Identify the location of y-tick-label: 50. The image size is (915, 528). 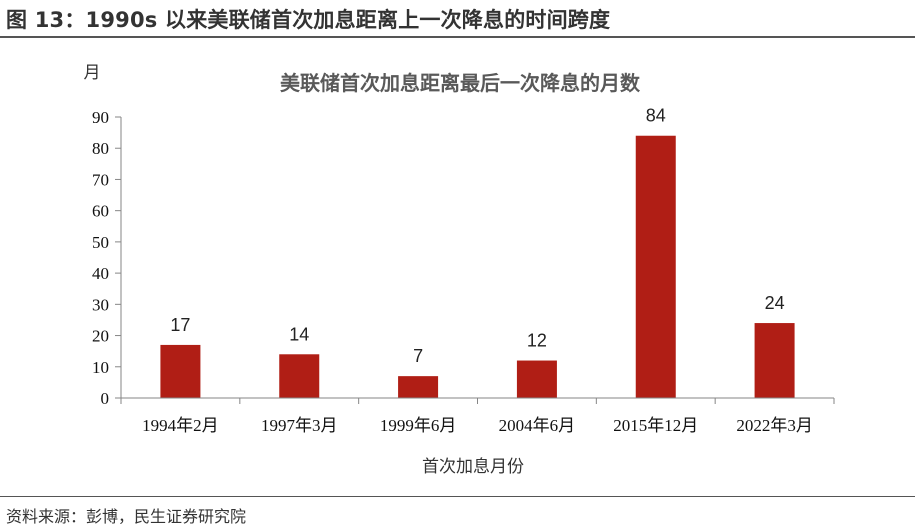
(100, 242).